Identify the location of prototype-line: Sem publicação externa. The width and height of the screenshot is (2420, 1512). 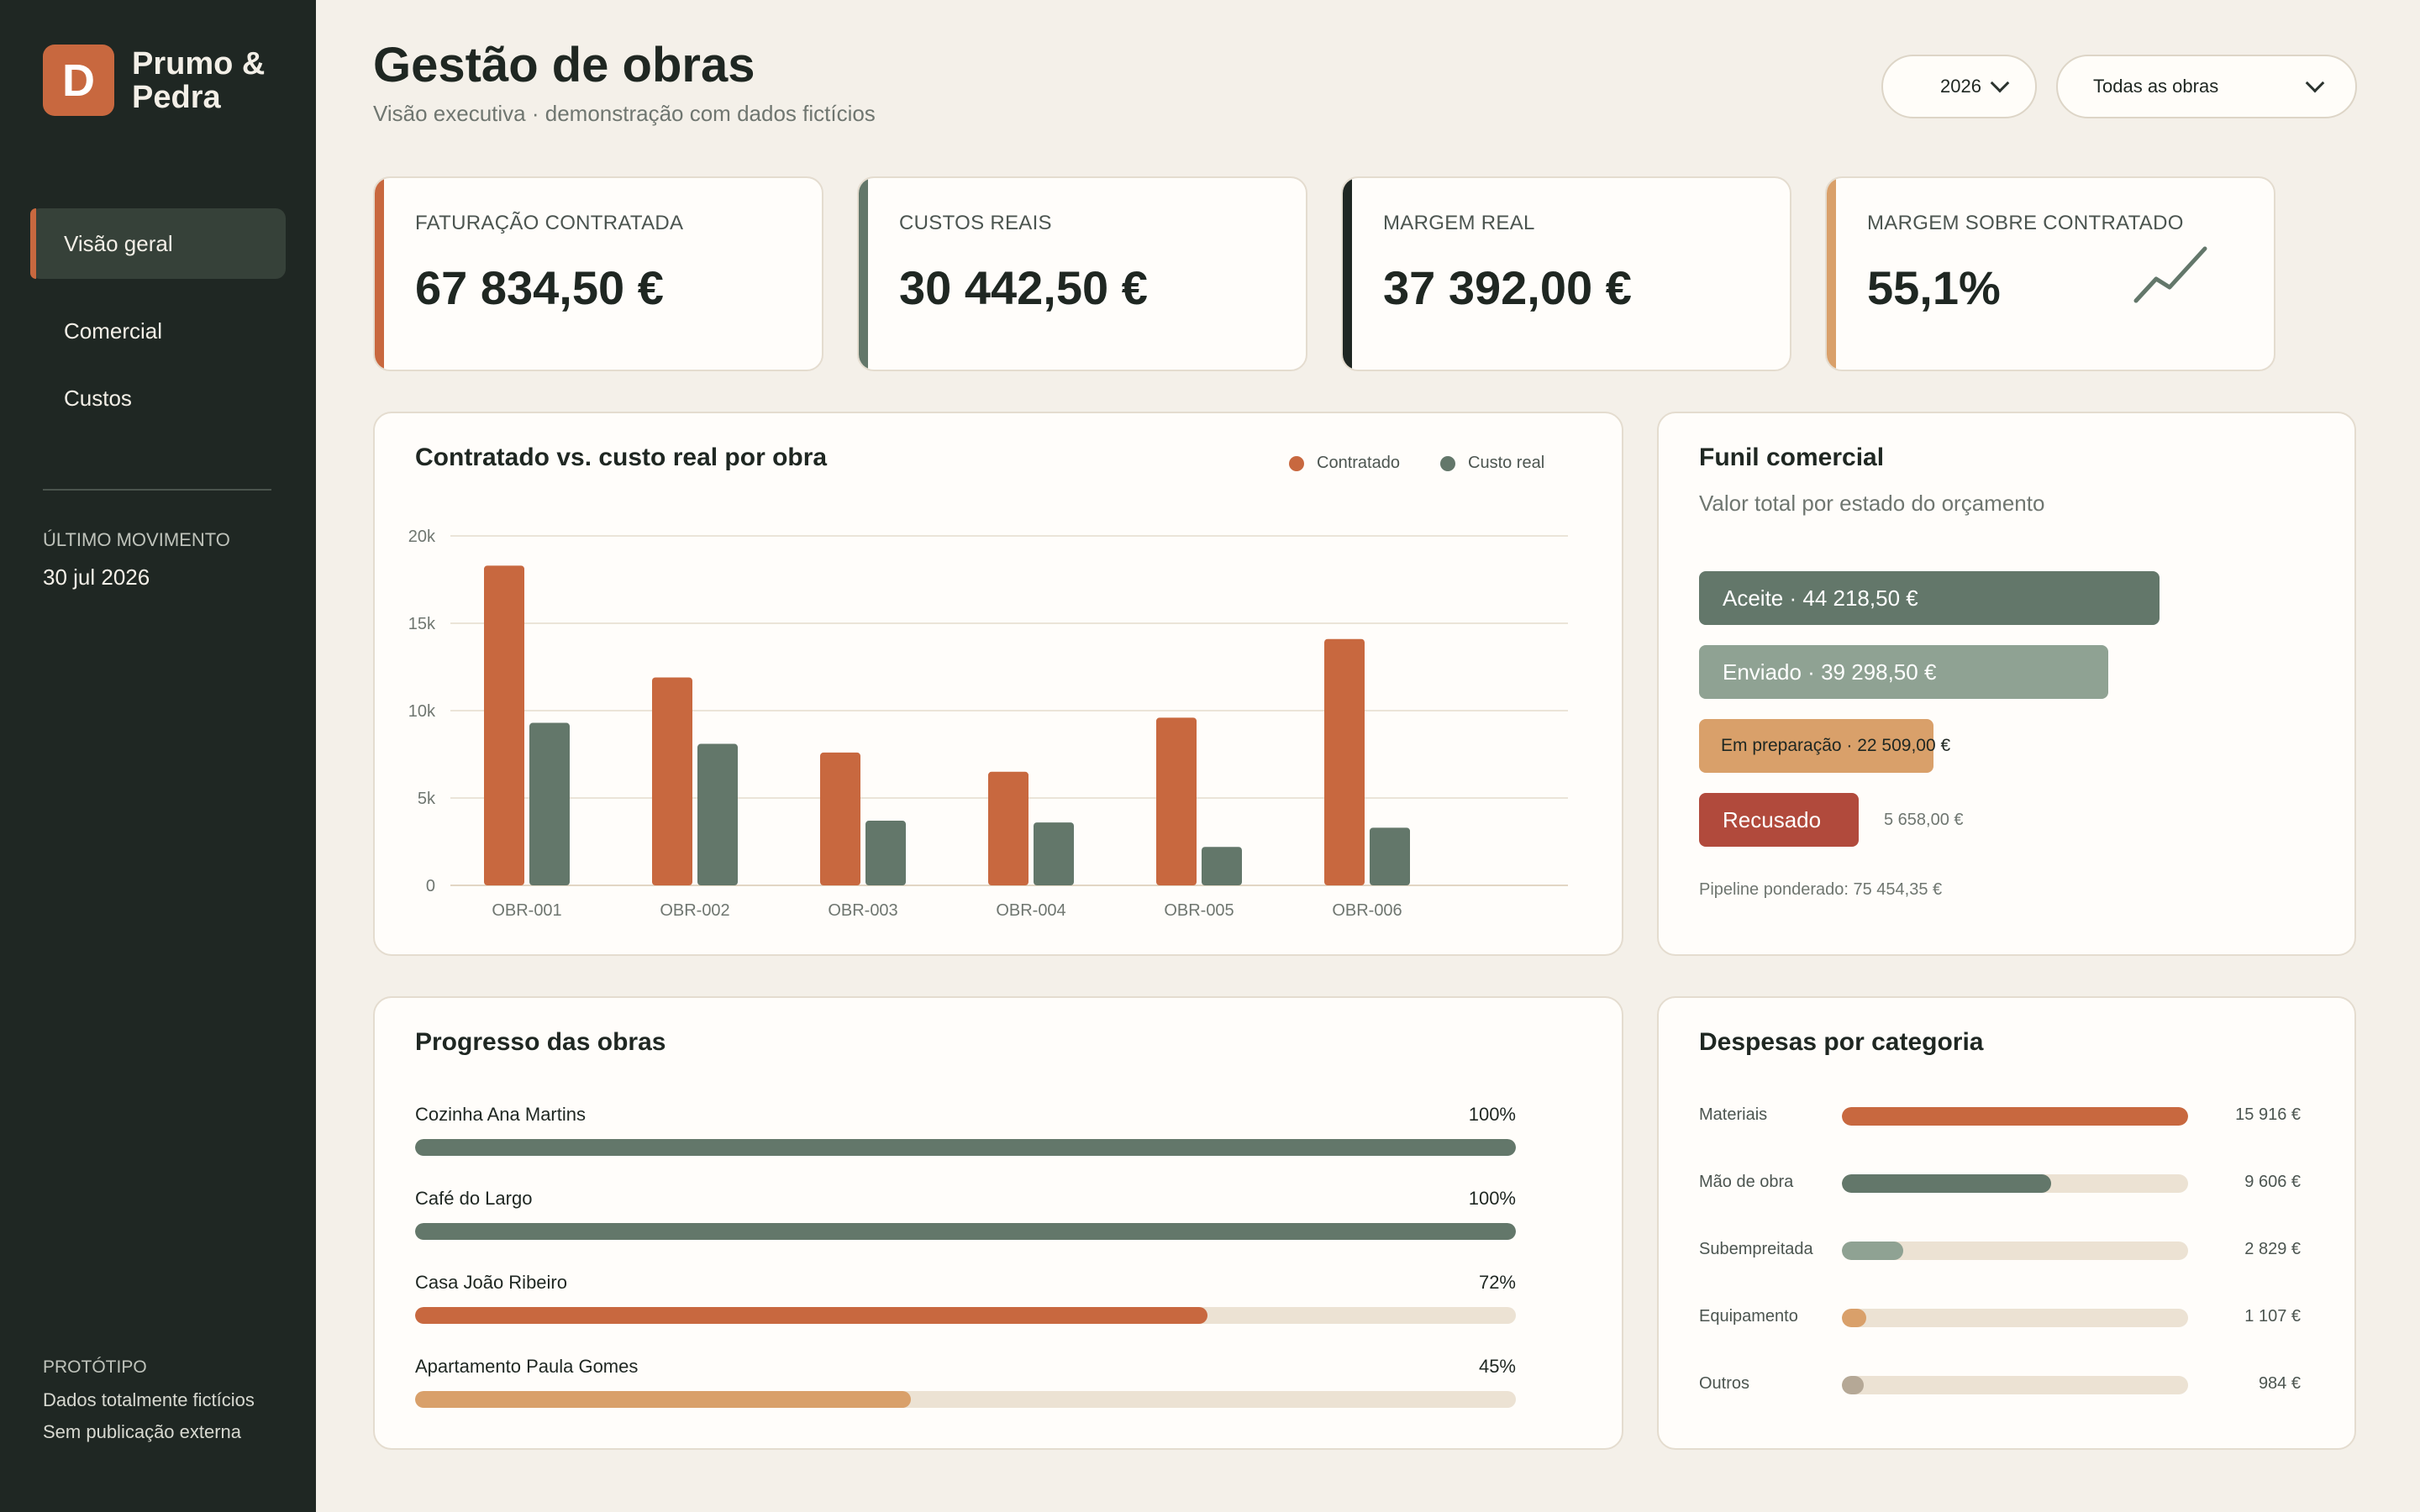
(142, 1431).